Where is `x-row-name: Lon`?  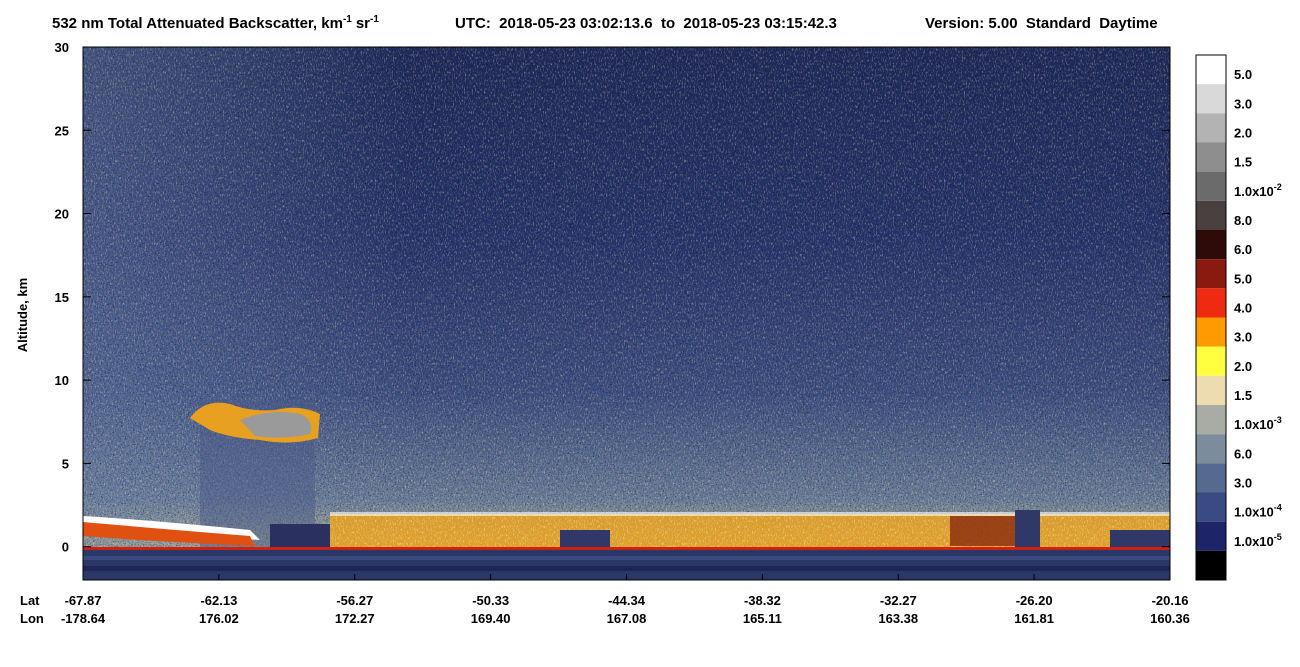 x-row-name: Lon is located at coordinates (32, 618).